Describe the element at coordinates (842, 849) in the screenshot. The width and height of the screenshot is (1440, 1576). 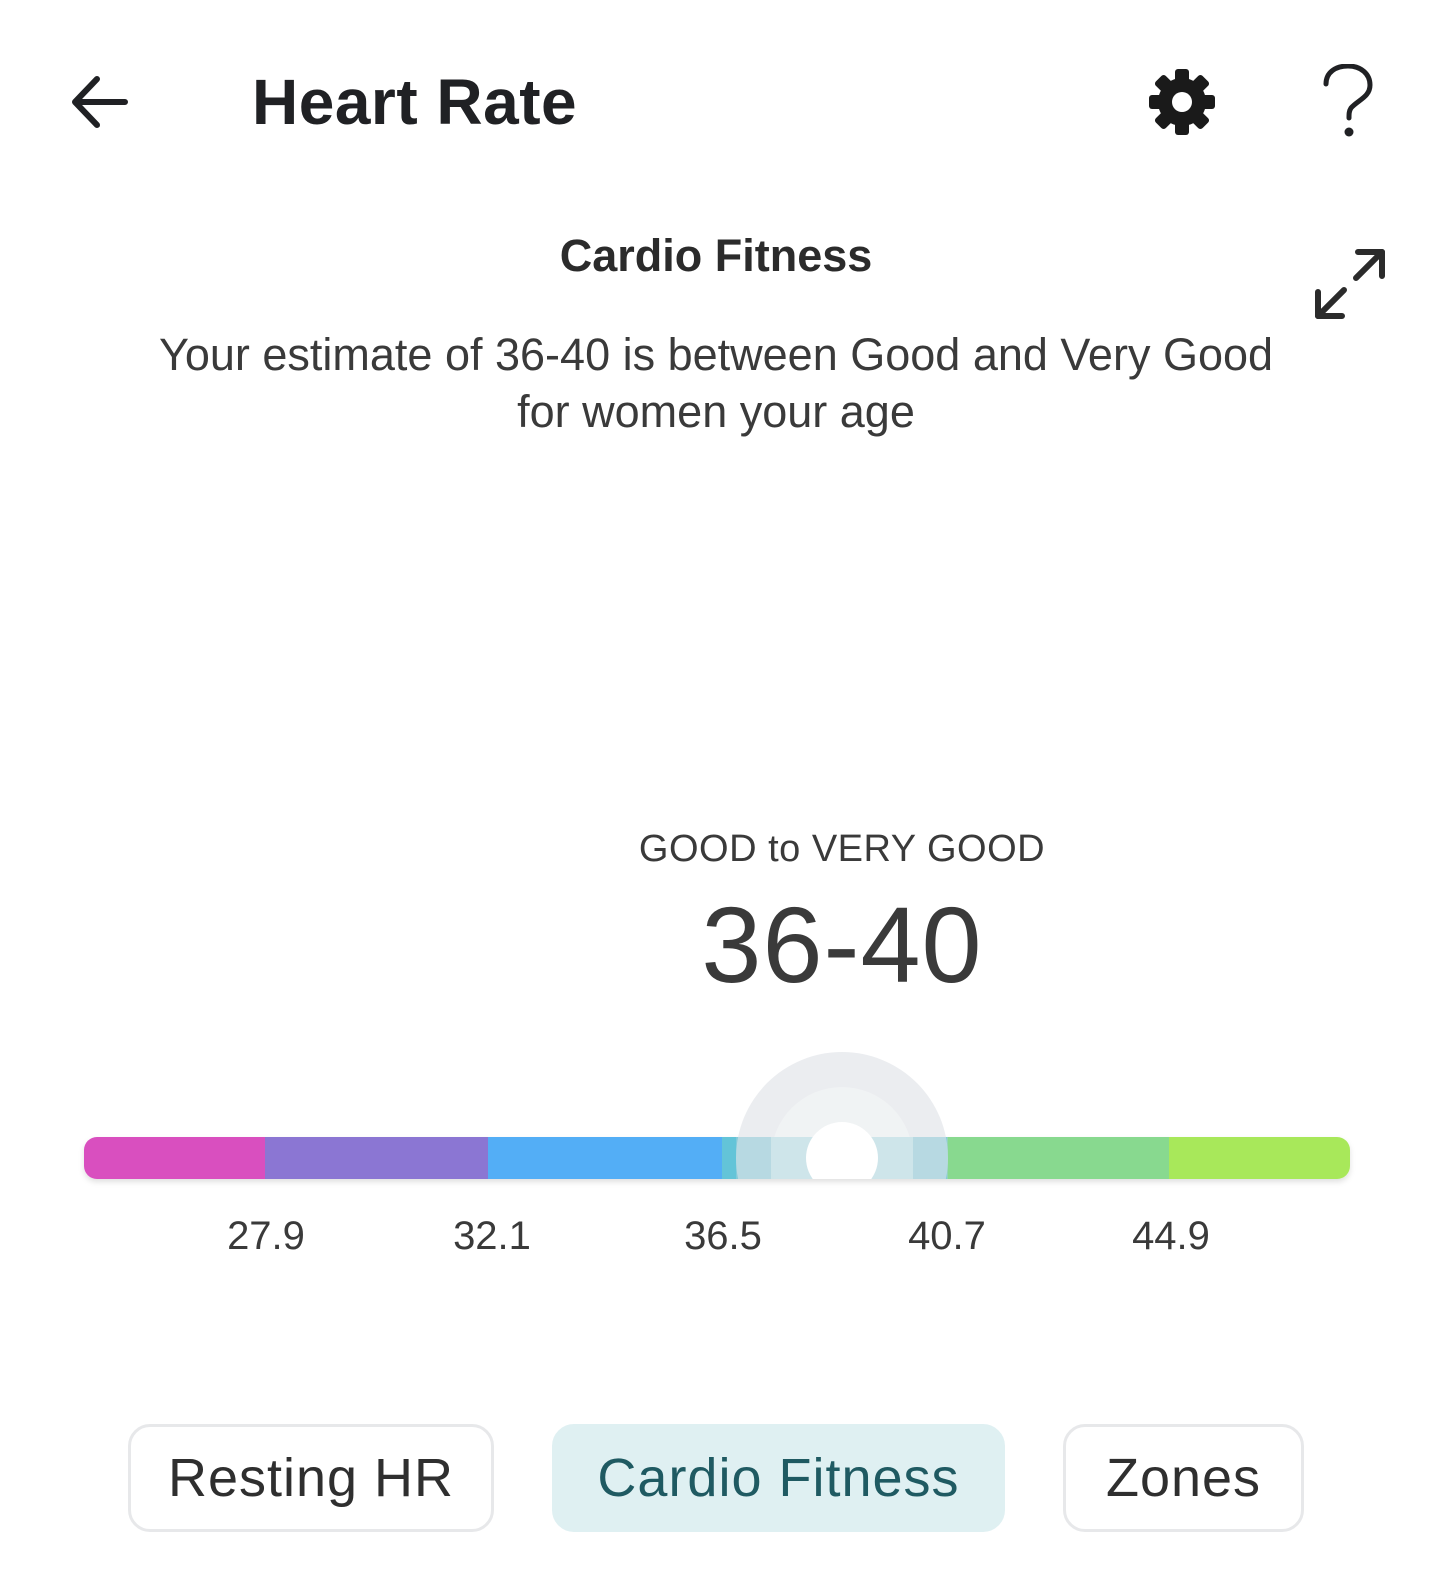
I see `fitness-range-label: GOOD to VERY GOOD` at that location.